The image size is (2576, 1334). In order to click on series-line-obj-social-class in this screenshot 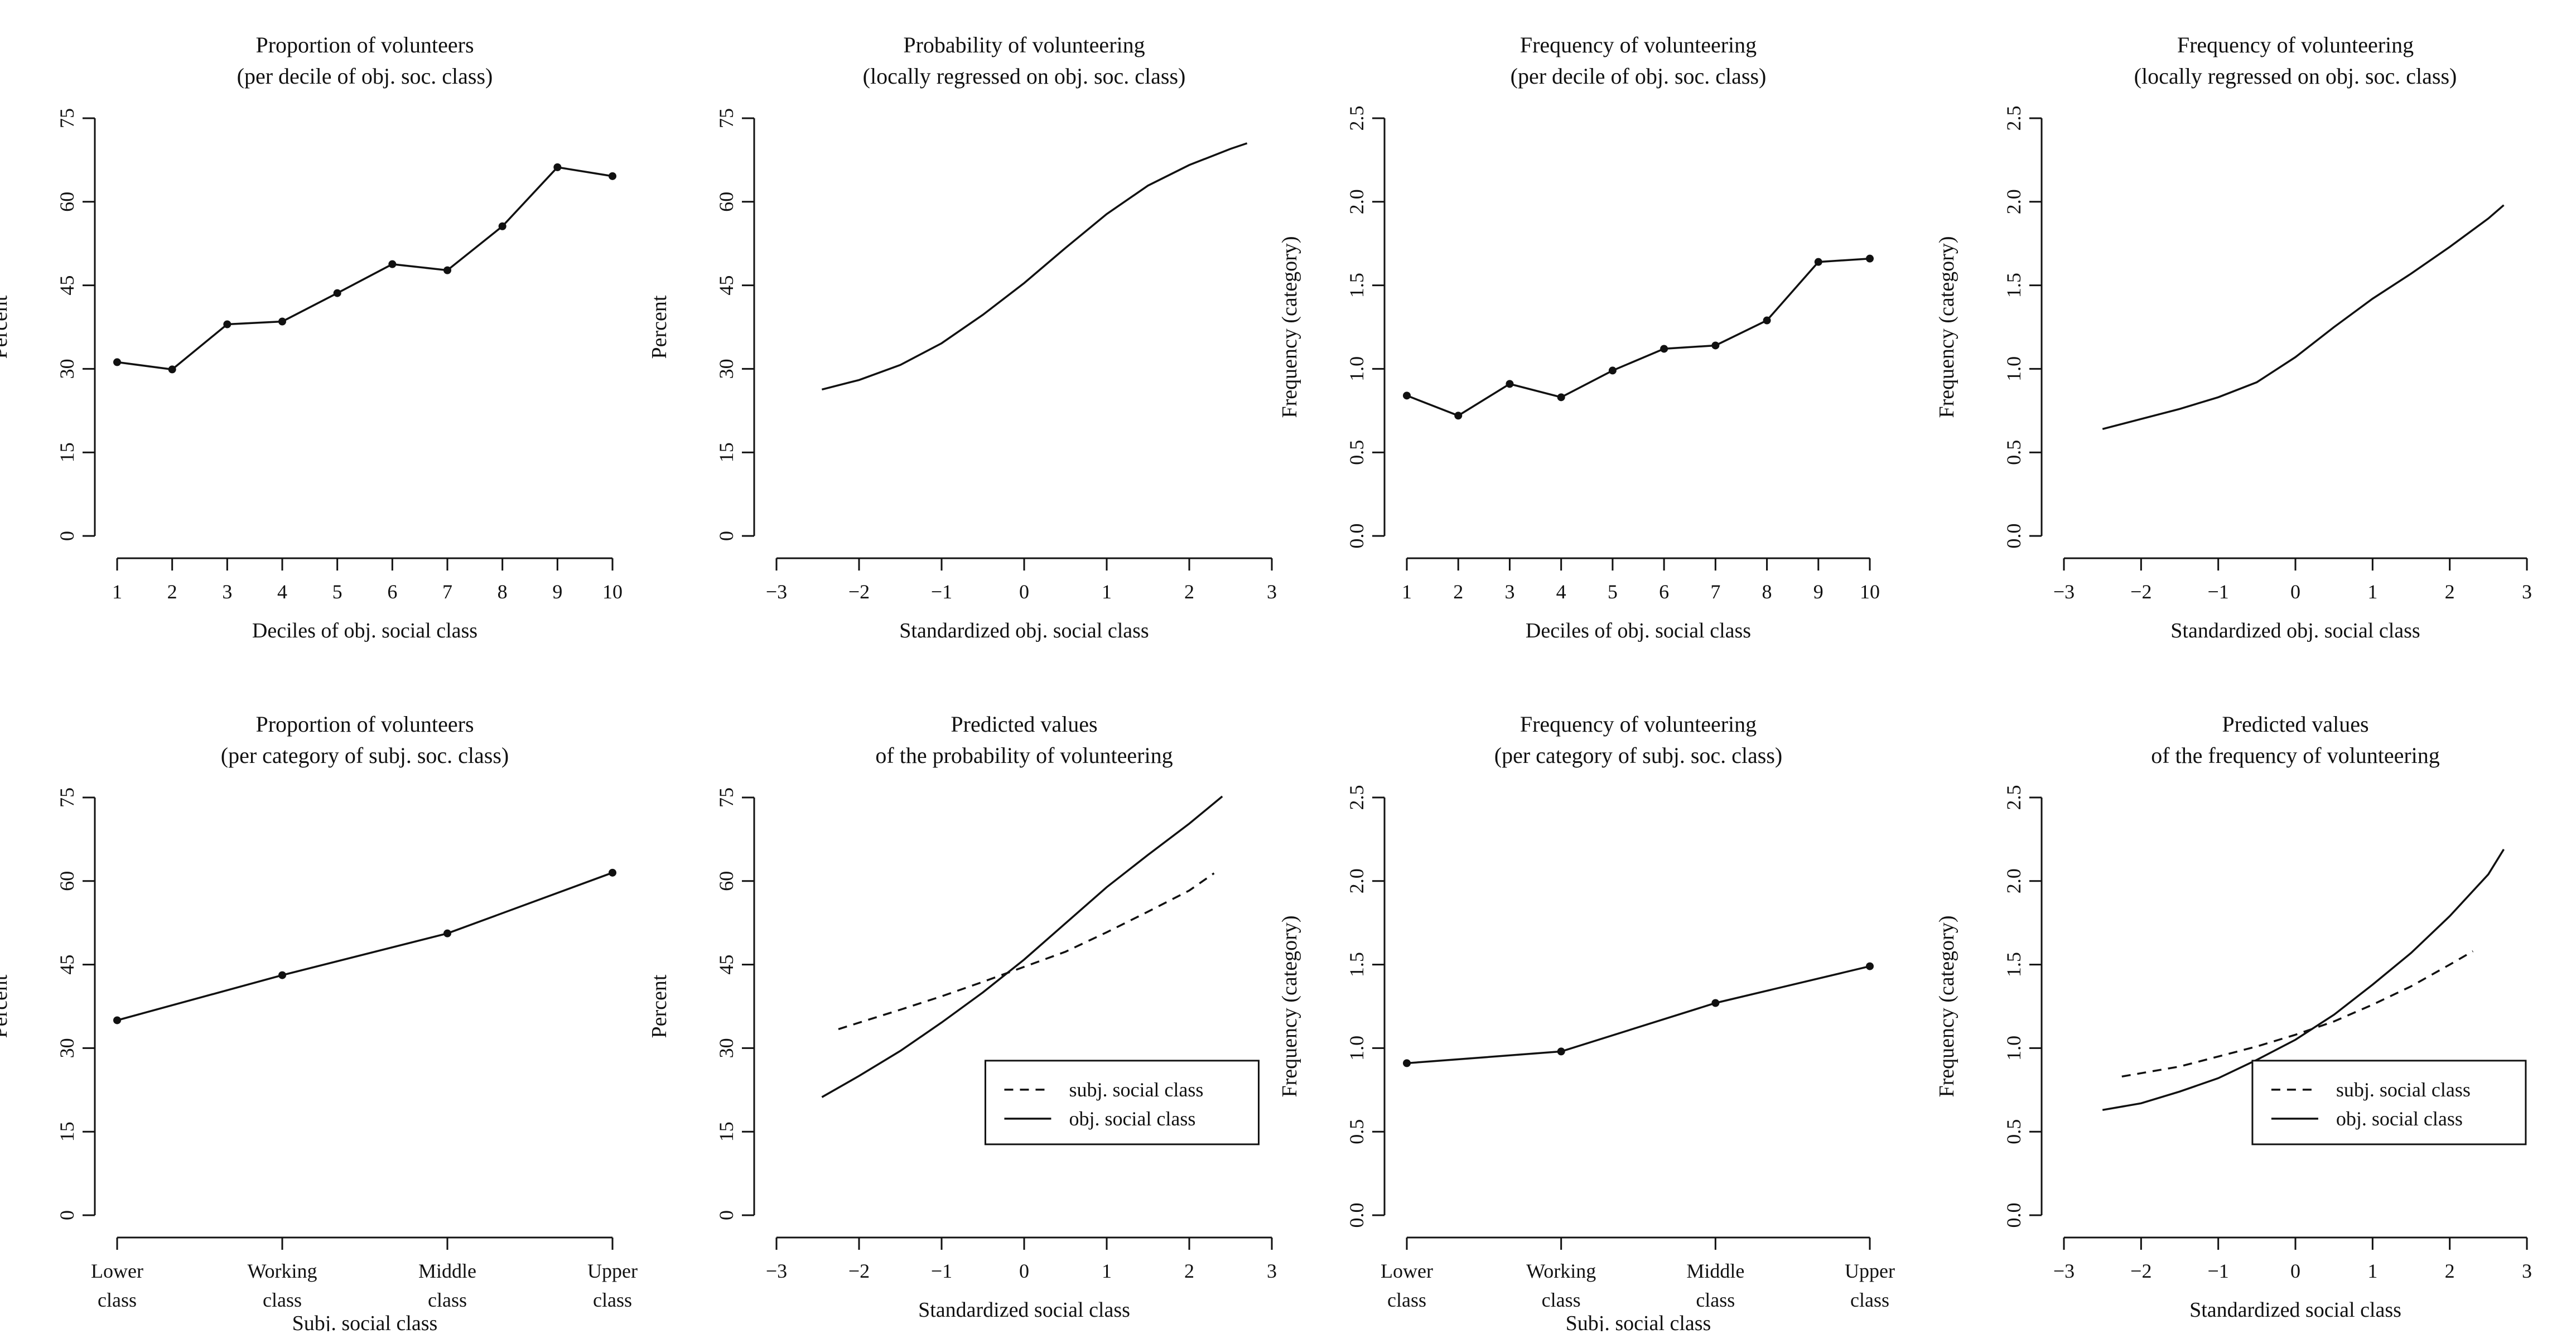, I will do `click(1022, 946)`.